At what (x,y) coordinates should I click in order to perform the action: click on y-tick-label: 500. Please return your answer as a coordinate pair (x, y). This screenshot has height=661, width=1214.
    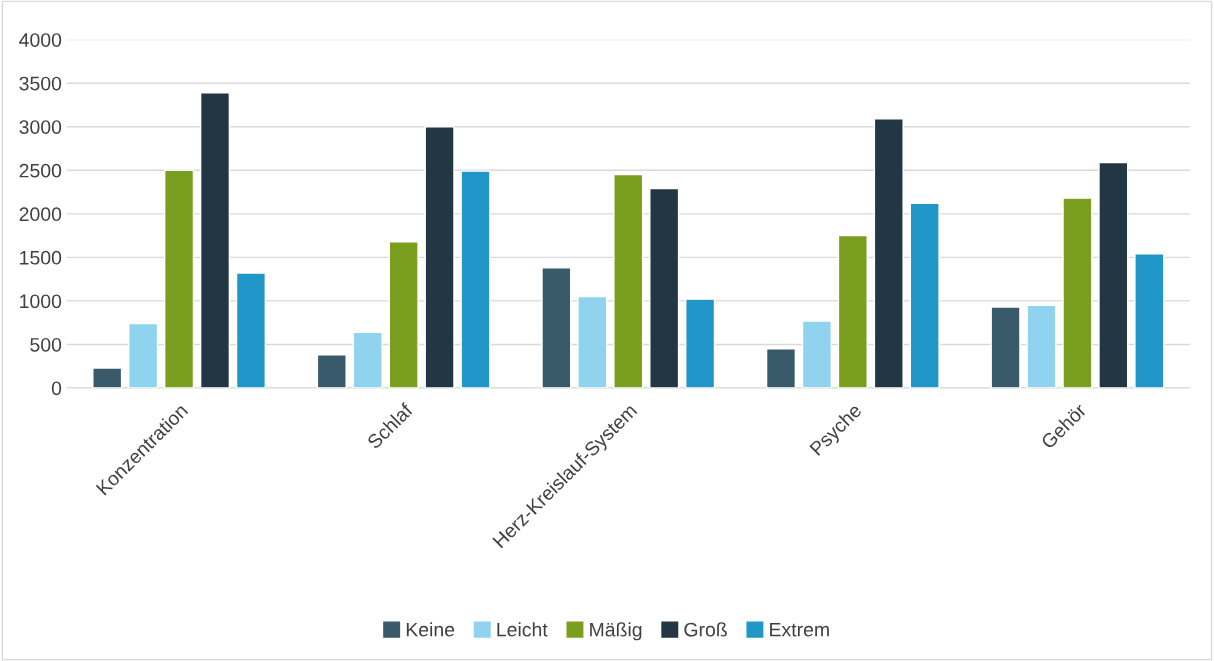
    Looking at the image, I should click on (46, 344).